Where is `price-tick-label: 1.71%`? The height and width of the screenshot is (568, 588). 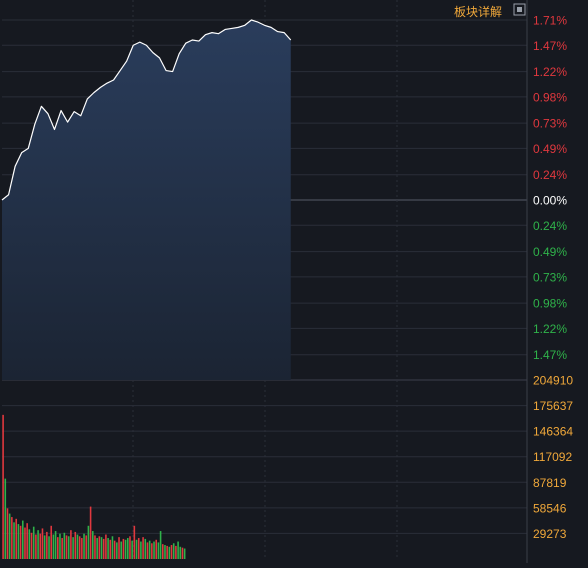
price-tick-label: 1.71% is located at coordinates (550, 21).